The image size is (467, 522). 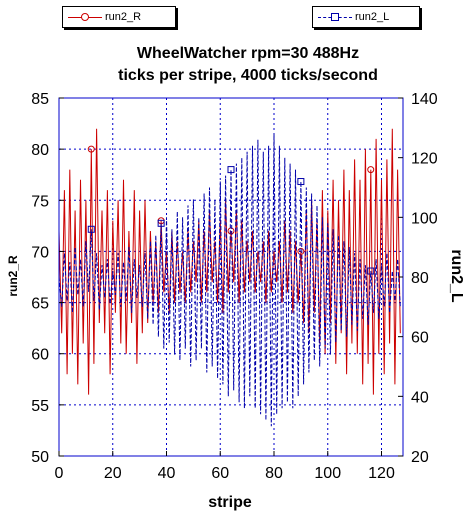 I want to click on y-axis-left-label: run2_R, so click(x=13, y=276).